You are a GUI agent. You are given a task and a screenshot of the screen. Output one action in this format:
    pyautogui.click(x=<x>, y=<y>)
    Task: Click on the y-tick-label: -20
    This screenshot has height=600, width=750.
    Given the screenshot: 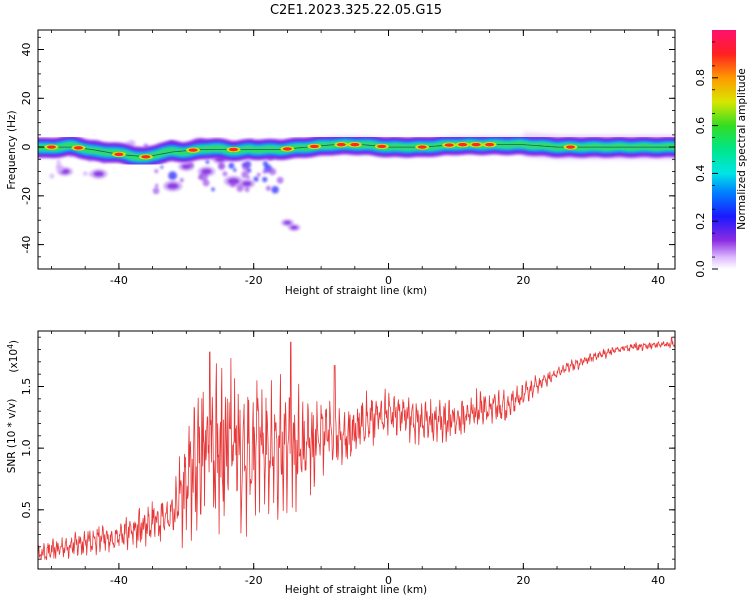 What is the action you would take?
    pyautogui.click(x=26, y=196)
    